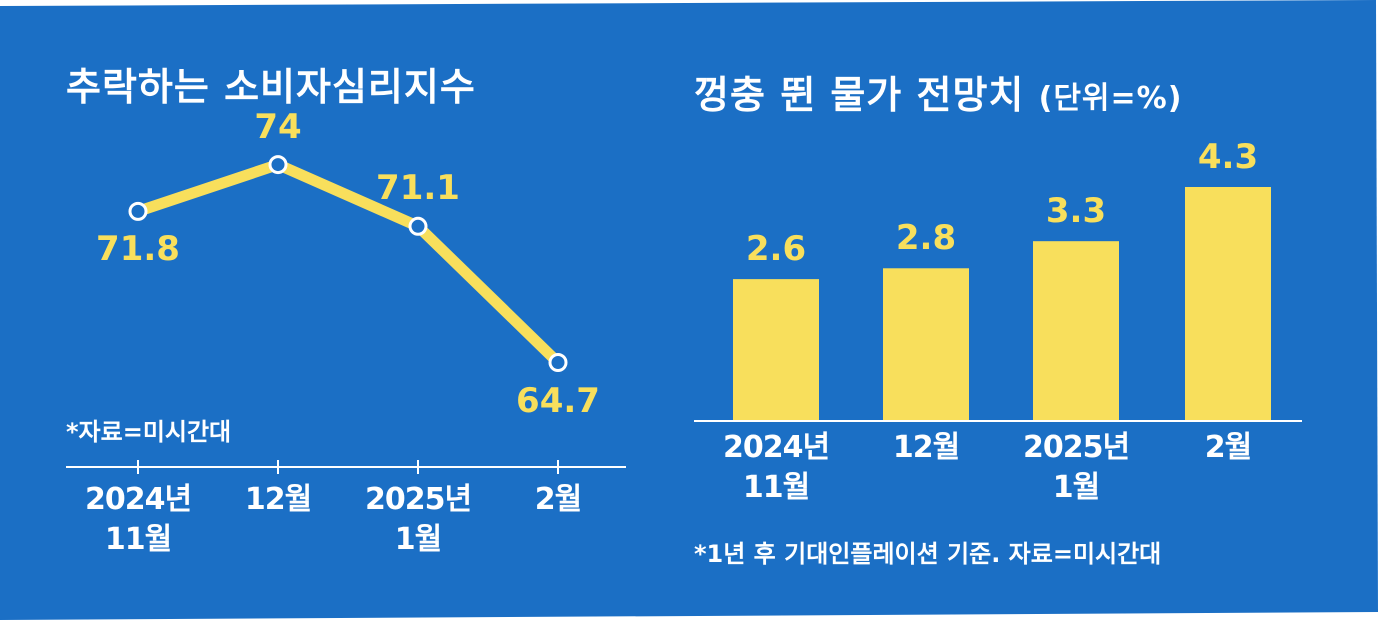 Image resolution: width=1378 pixels, height=620 pixels. I want to click on line-x-label: 2025년 1월, so click(418, 519).